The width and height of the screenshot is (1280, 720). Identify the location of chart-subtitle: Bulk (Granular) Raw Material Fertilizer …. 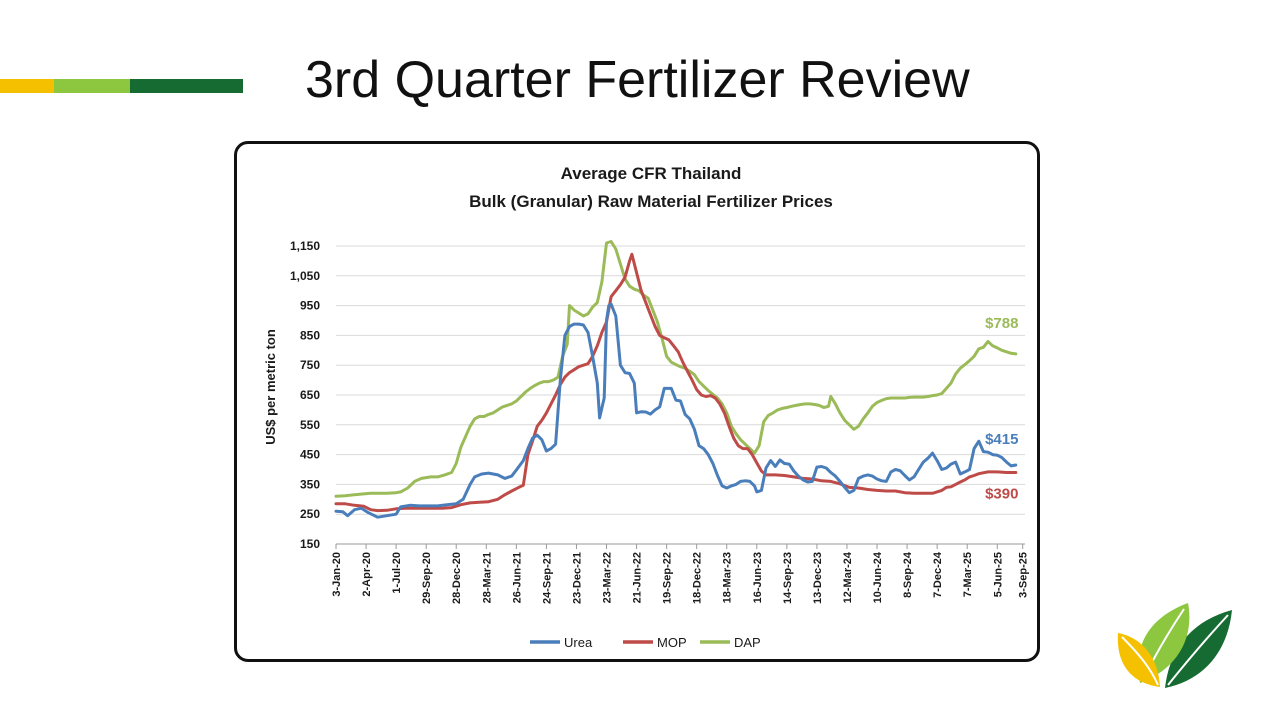
(651, 201).